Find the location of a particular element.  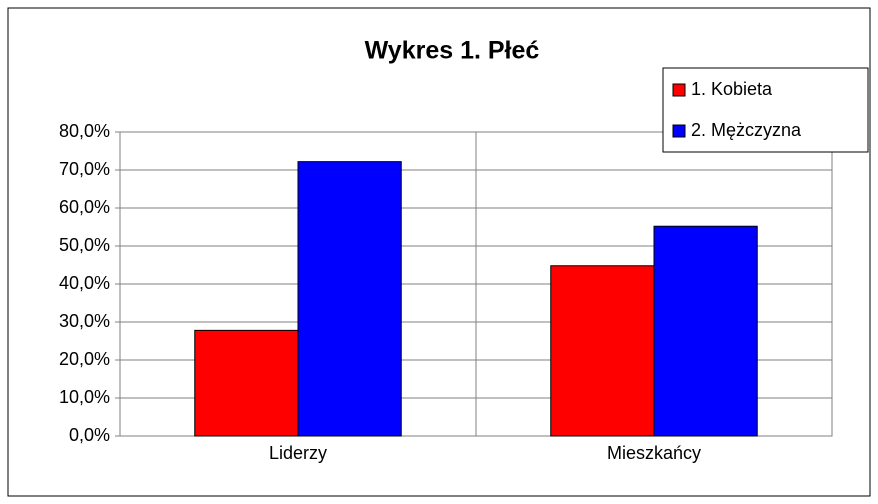

chart-title: Wykres 1. Płeć is located at coordinates (452, 51).